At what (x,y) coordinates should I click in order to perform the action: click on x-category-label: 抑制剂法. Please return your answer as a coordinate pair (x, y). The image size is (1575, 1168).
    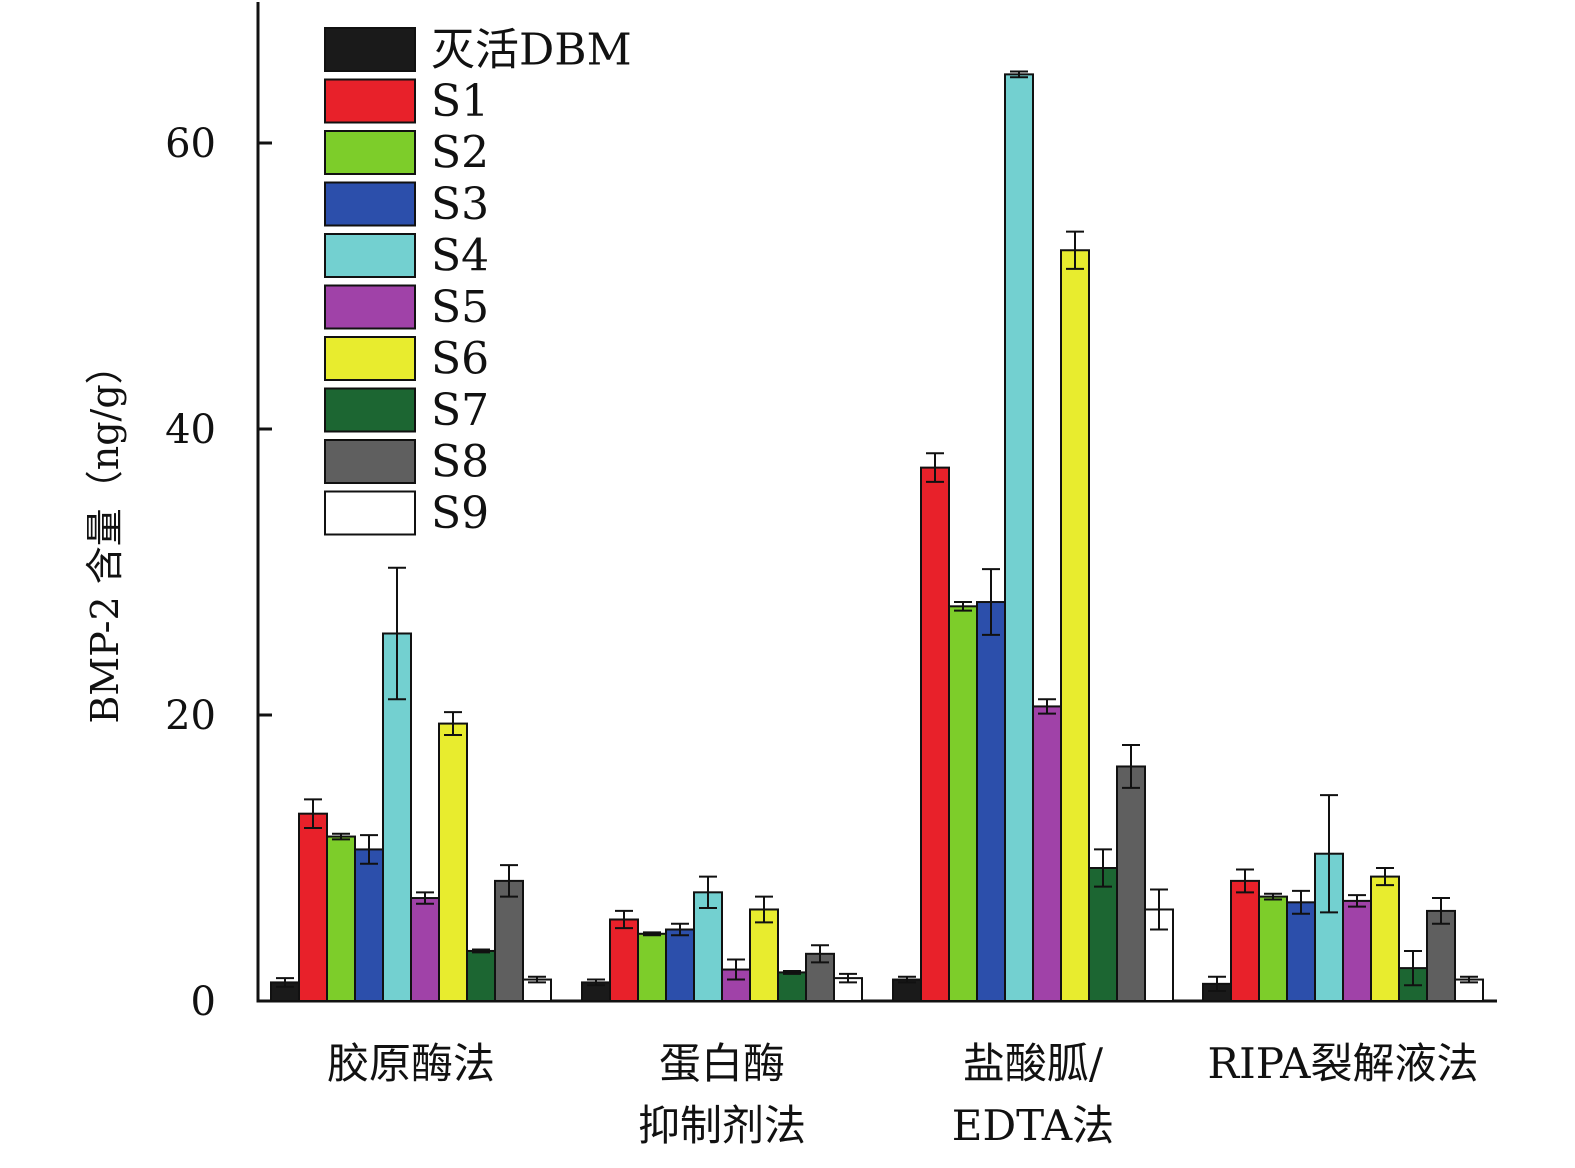
    Looking at the image, I should click on (722, 1125).